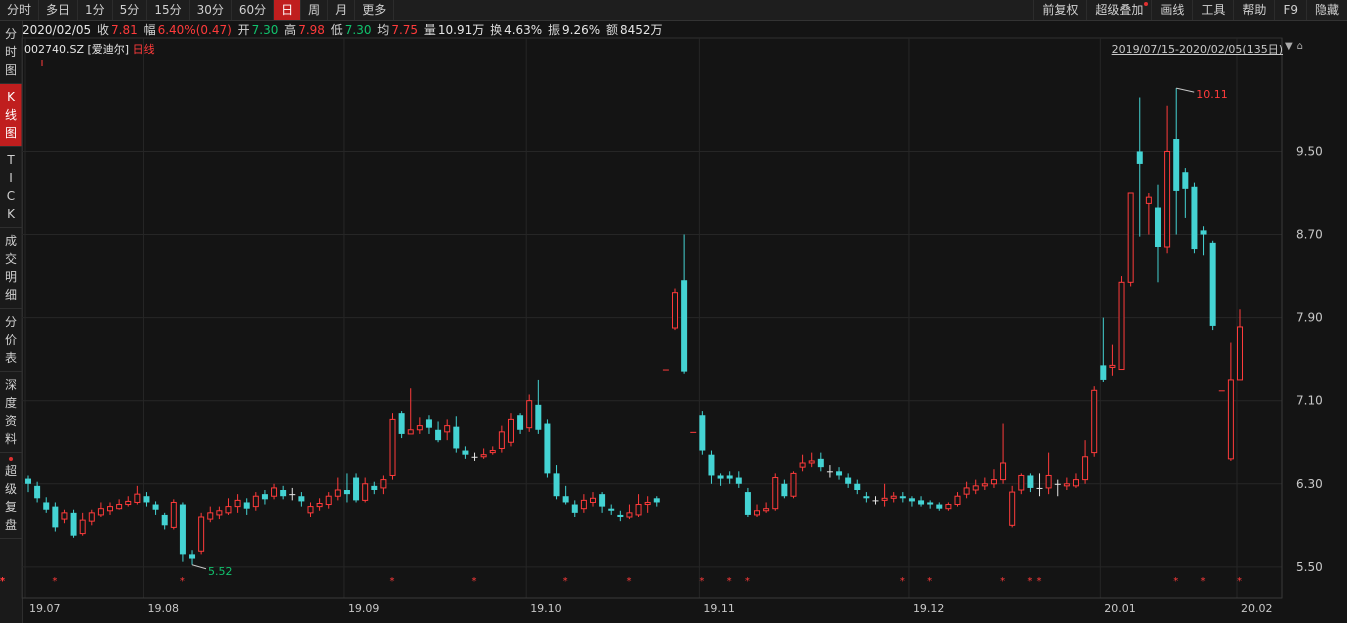 The image size is (1347, 623). I want to click on sidebar-item-4: 分价表, so click(11, 340).